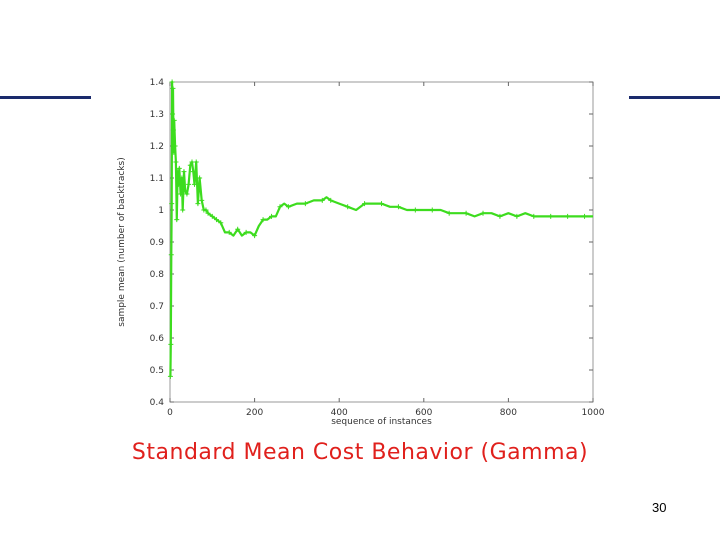  What do you see at coordinates (593, 413) in the screenshot?
I see `x-tick-label: 1000` at bounding box center [593, 413].